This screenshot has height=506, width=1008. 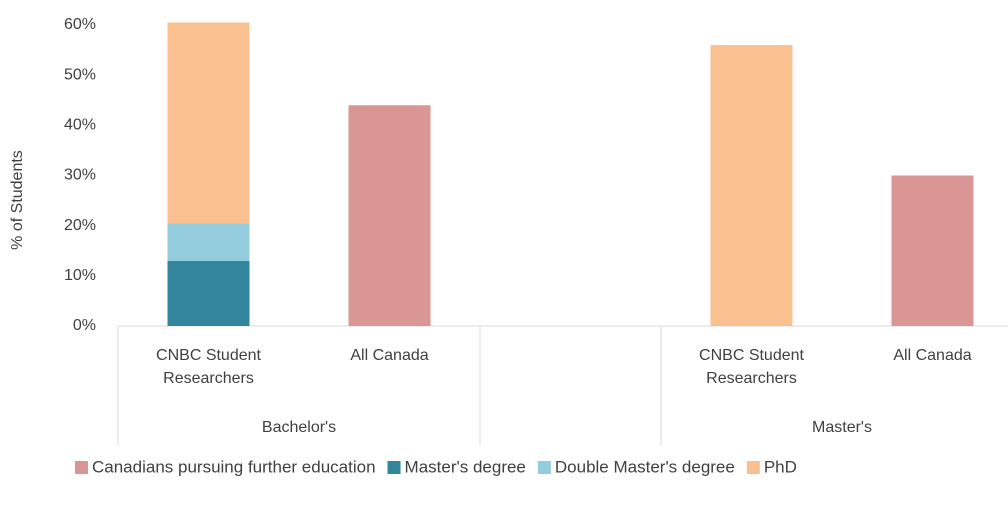 What do you see at coordinates (80, 74) in the screenshot?
I see `y-tick-label: 50%` at bounding box center [80, 74].